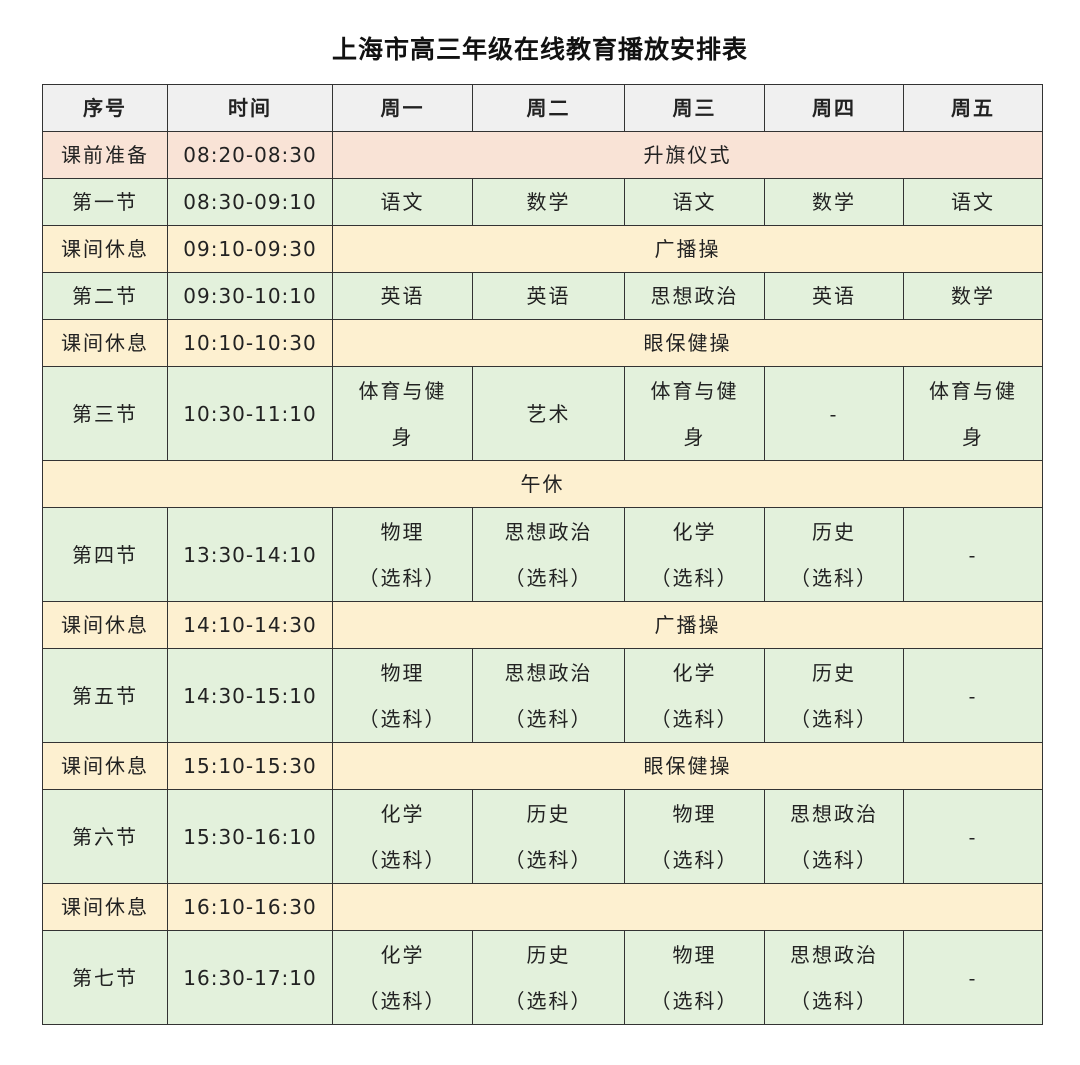 Image resolution: width=1080 pixels, height=1065 pixels. I want to click on table-row: 第一节 08:30-09:10 语文 数学 语文 数学 语文, so click(542, 202).